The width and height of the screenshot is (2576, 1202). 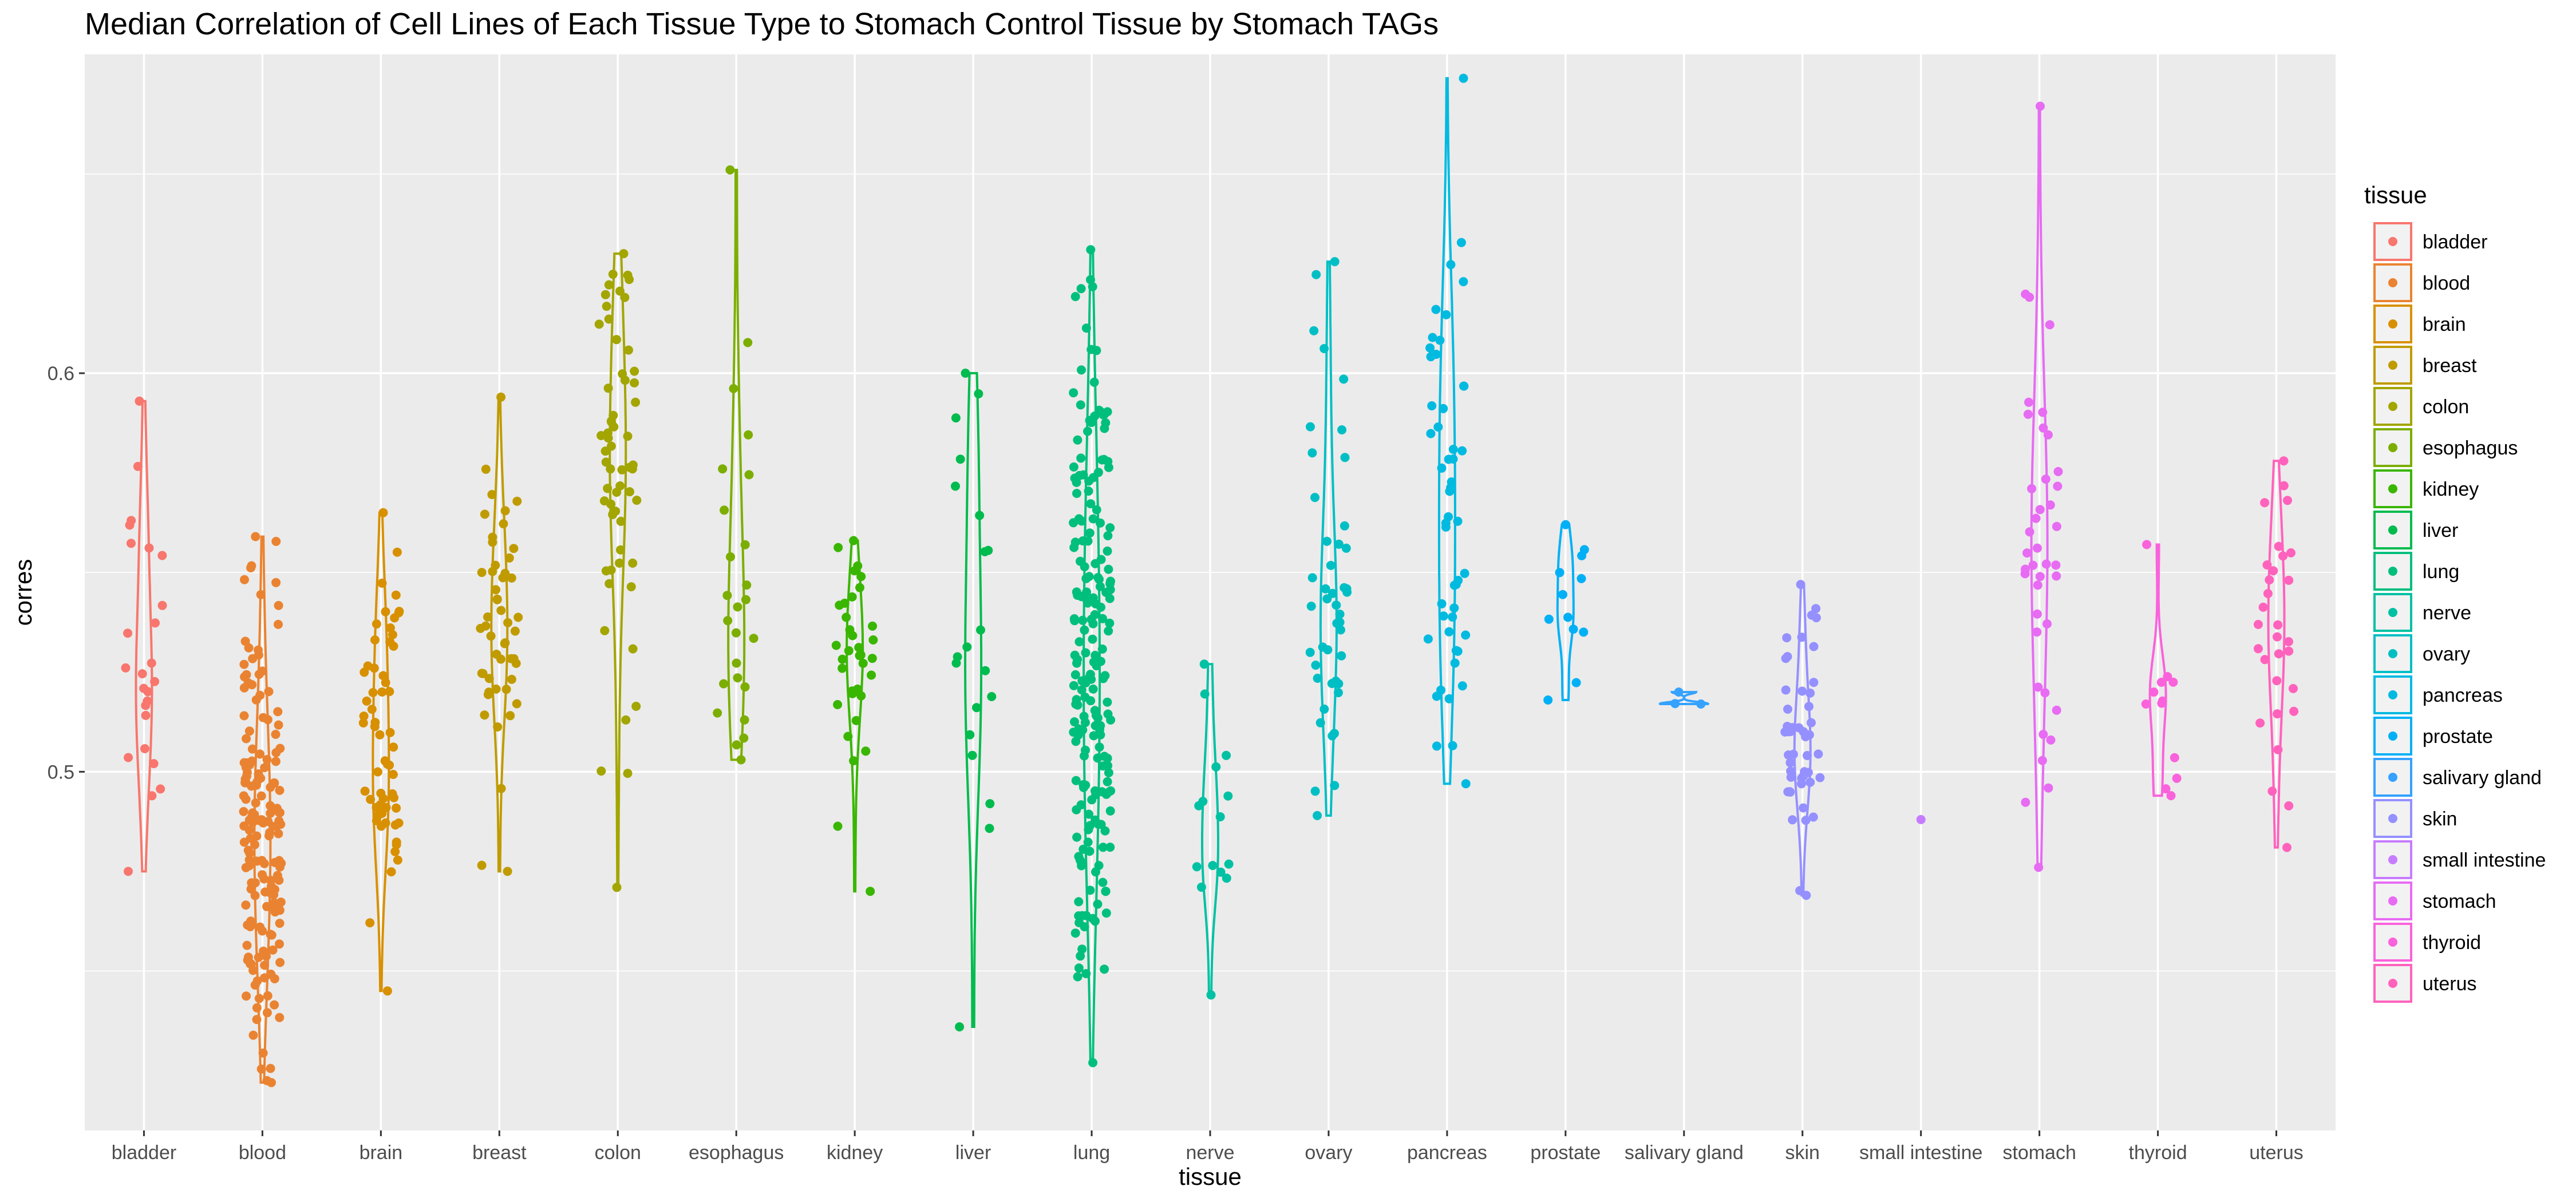 I want to click on legend-label: thyroid, so click(x=2452, y=943).